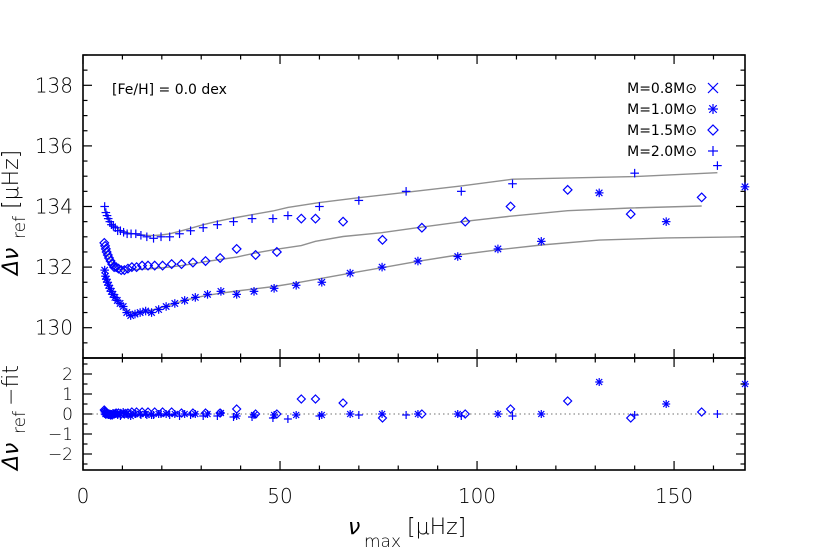 The width and height of the screenshot is (830, 553). Describe the element at coordinates (60, 435) in the screenshot. I see `y-tick-label: −1` at that location.